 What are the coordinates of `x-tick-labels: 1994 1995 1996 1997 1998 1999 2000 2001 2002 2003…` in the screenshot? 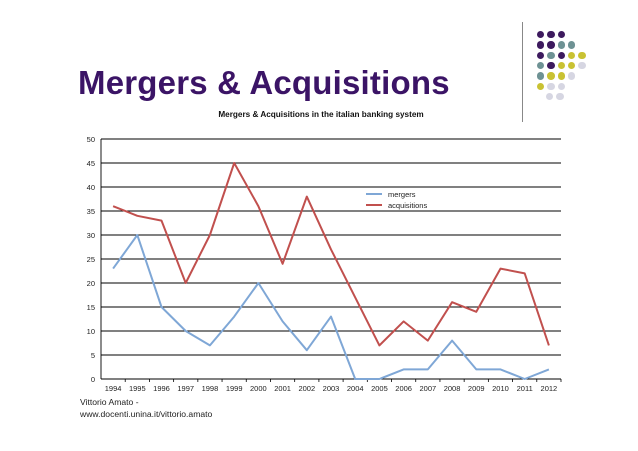 It's located at (331, 388).